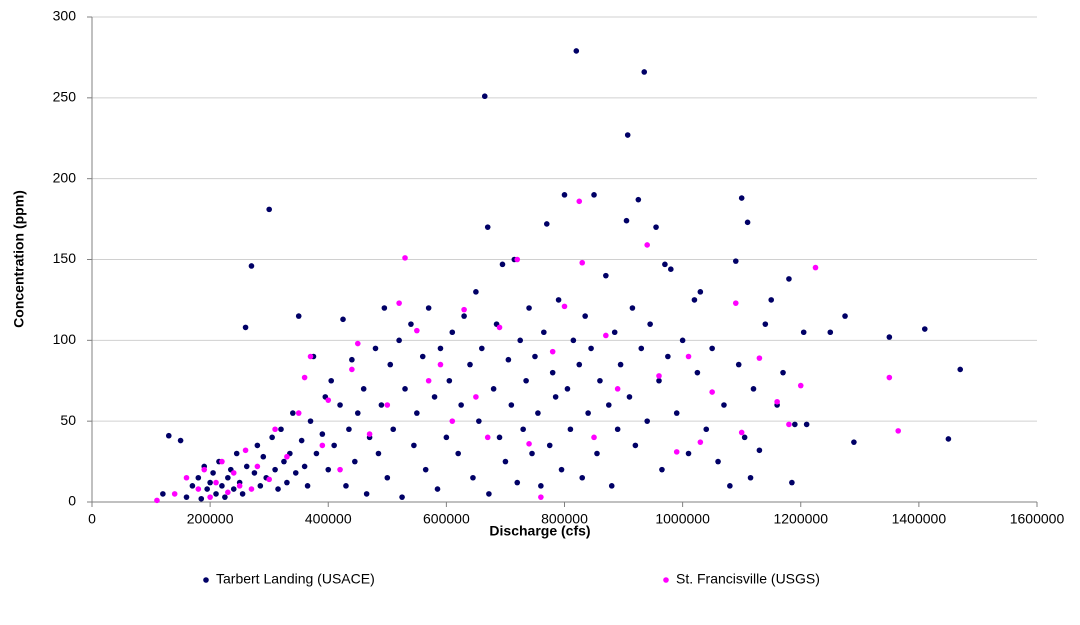 The width and height of the screenshot is (1080, 625). What do you see at coordinates (682, 519) in the screenshot?
I see `x-tick-label: 1000000` at bounding box center [682, 519].